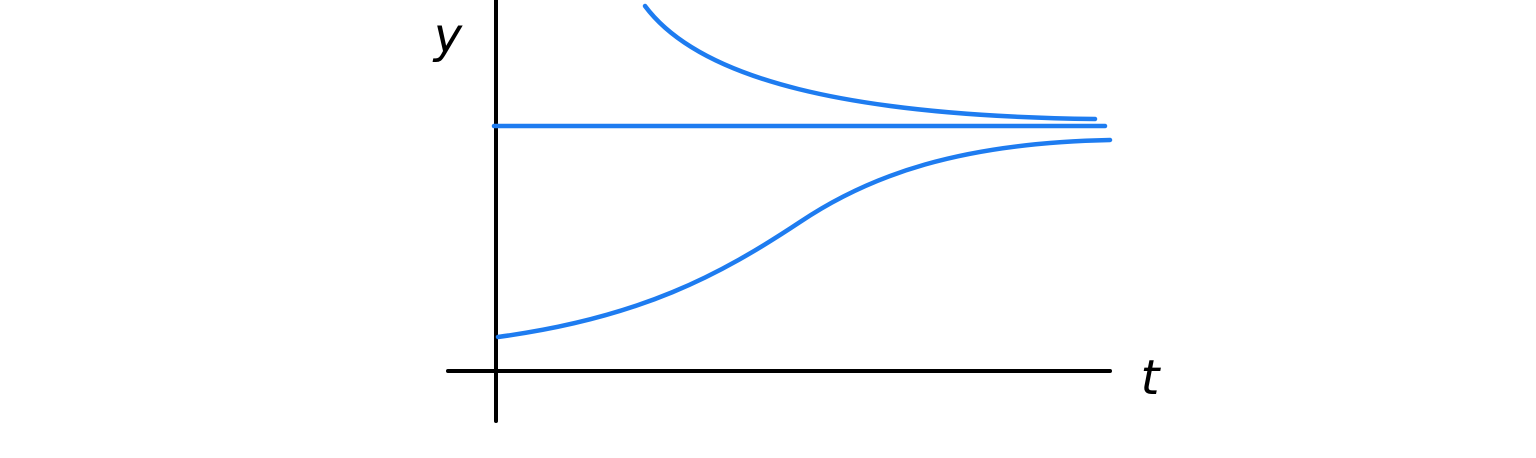  Describe the element at coordinates (1151, 378) in the screenshot. I see `t-axis-label: t` at that location.